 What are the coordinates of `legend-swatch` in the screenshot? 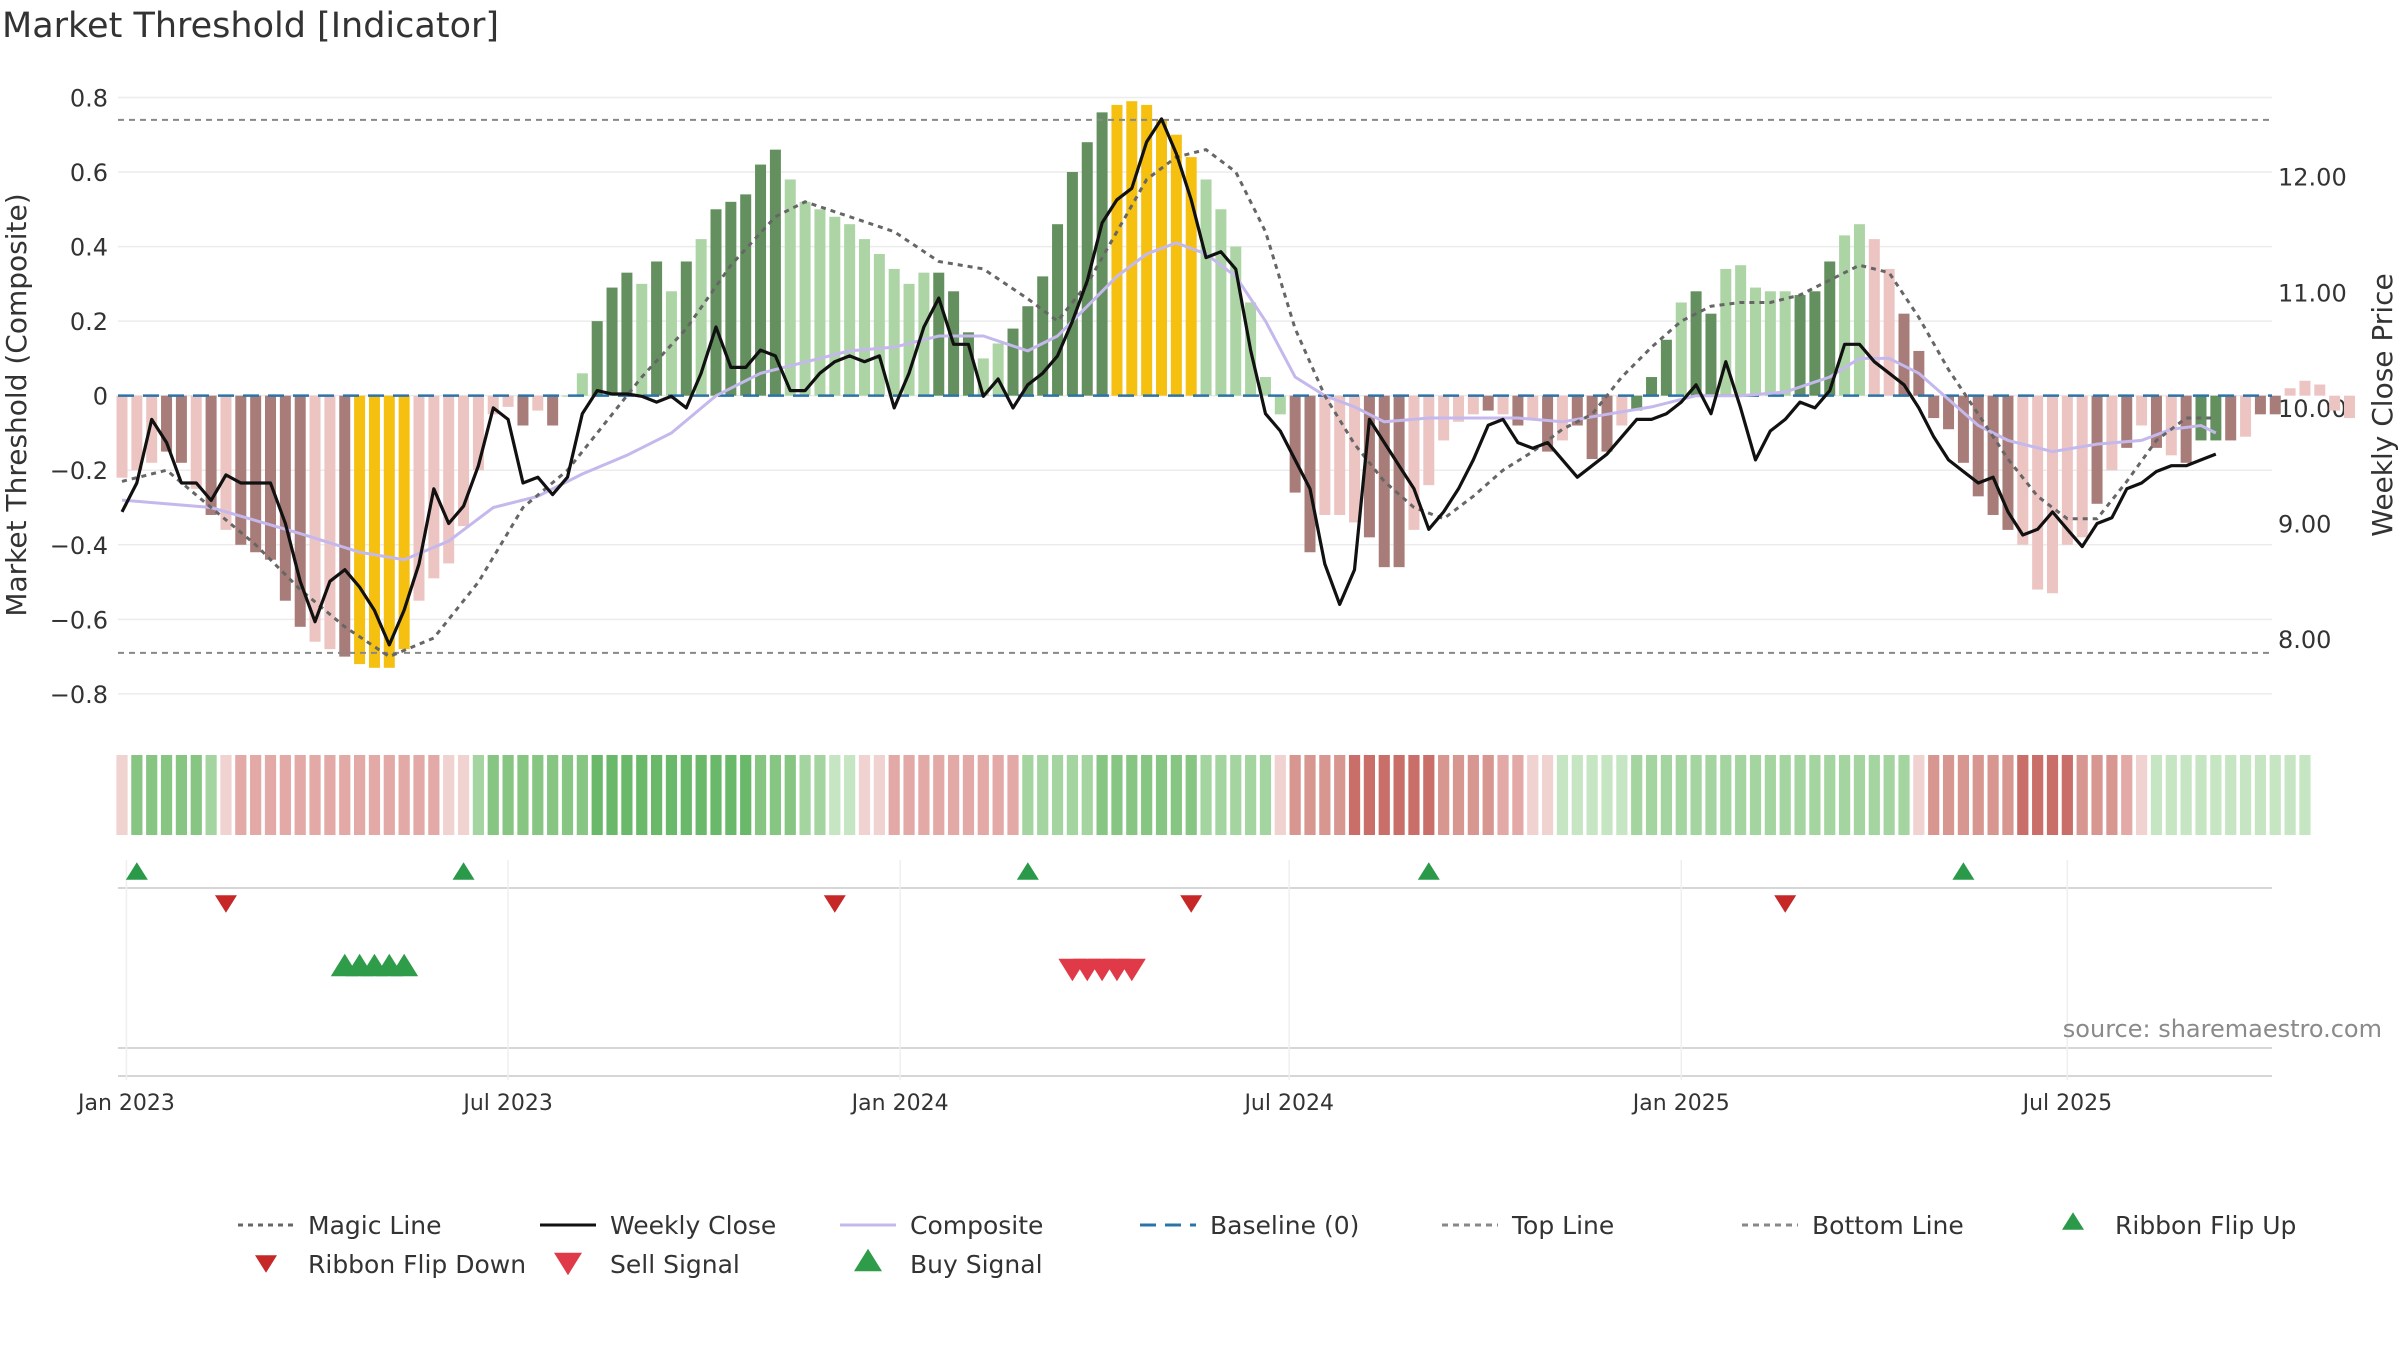 It's located at (2073, 1221).